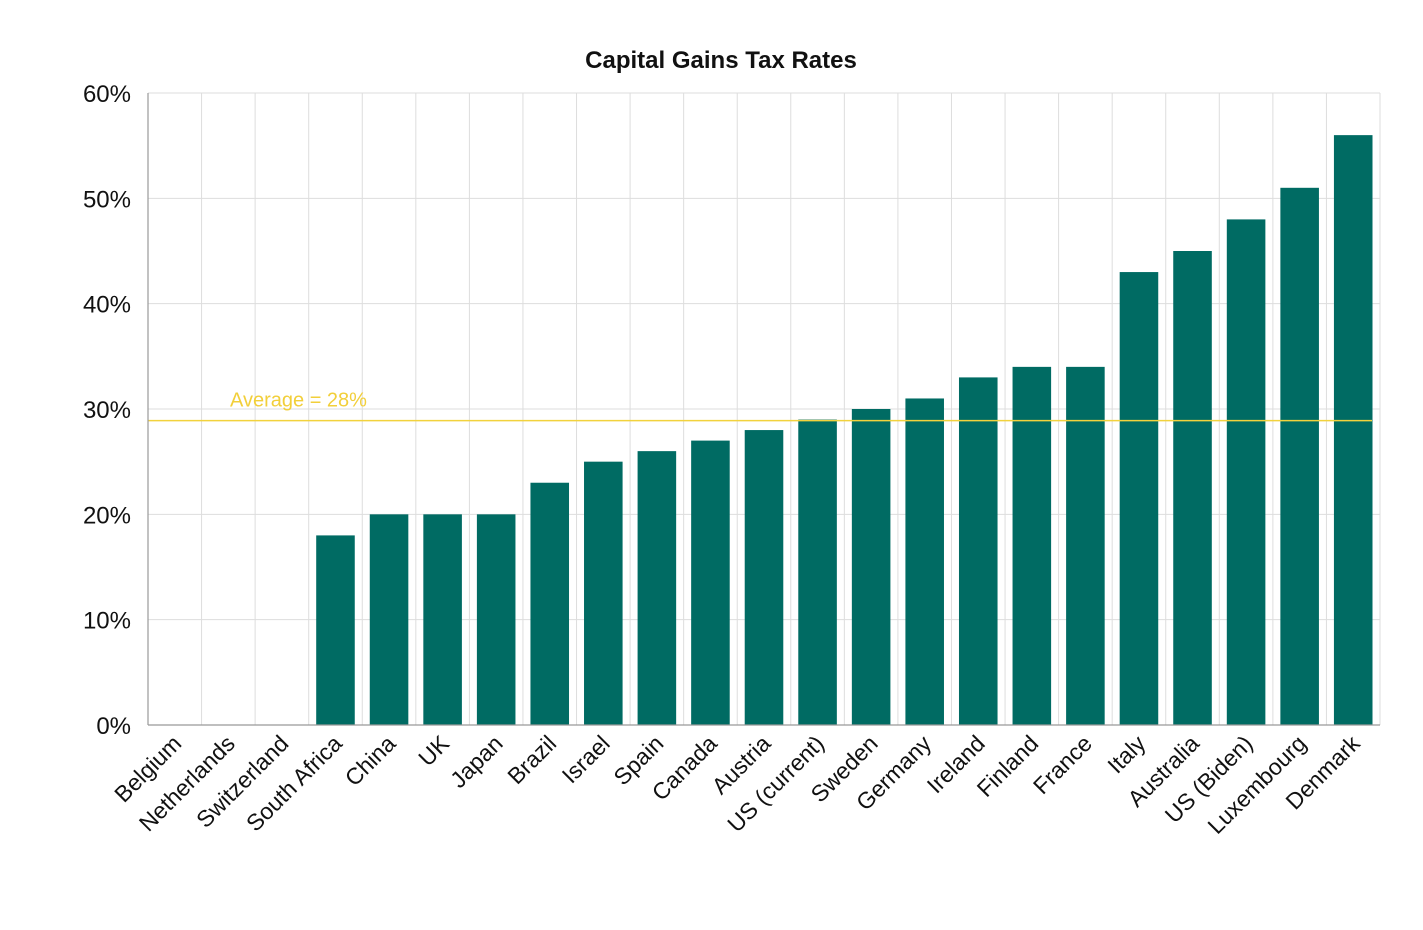  I want to click on y-tick-label: 30%, so click(107, 410).